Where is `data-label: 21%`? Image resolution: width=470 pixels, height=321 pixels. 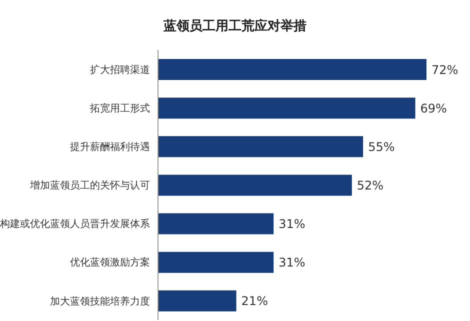
data-label: 21% is located at coordinates (254, 301).